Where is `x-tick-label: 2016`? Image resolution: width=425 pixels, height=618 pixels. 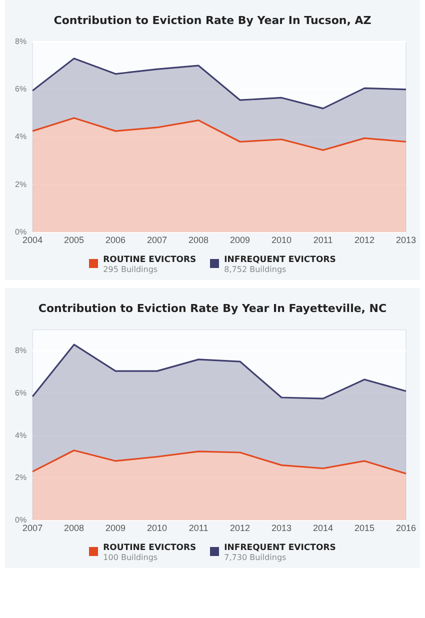
x-tick-label: 2016 is located at coordinates (406, 528).